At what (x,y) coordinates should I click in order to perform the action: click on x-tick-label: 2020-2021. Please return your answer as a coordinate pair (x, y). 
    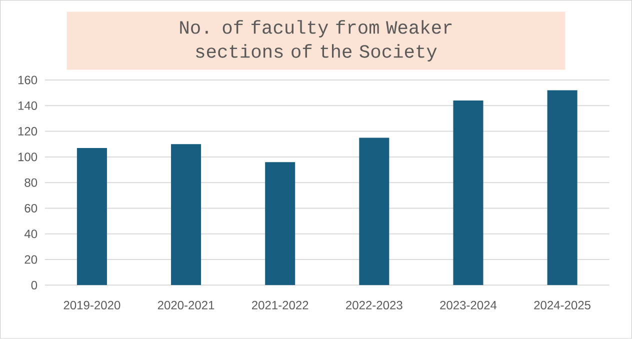
    Looking at the image, I should click on (186, 305).